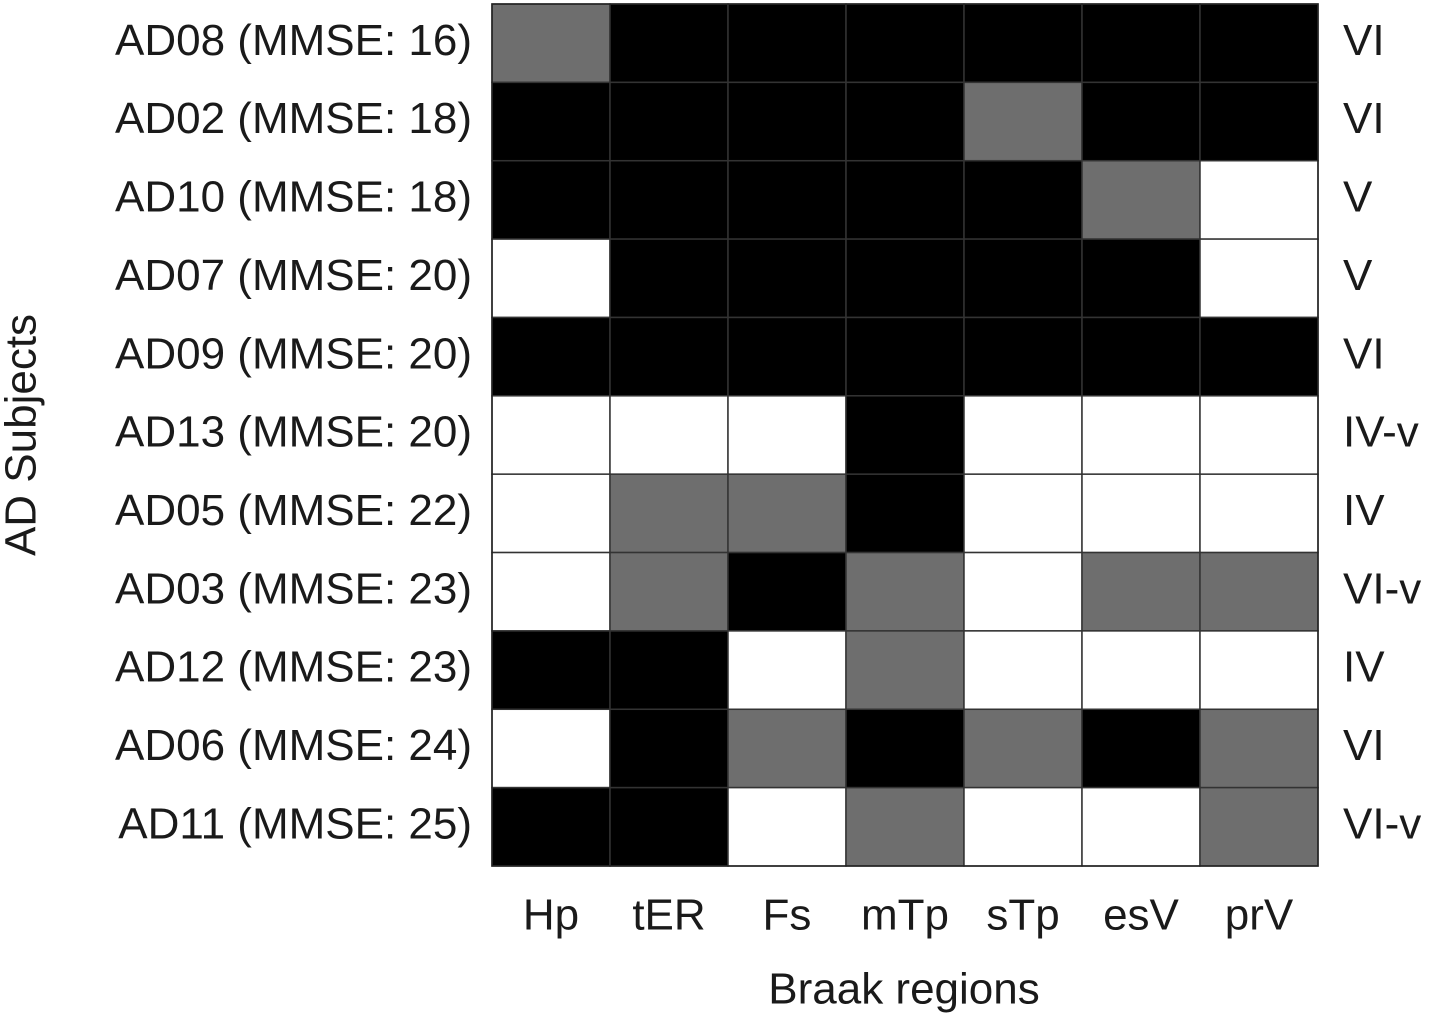 The height and width of the screenshot is (1024, 1440). I want to click on x-tick-label: Hp, so click(551, 915).